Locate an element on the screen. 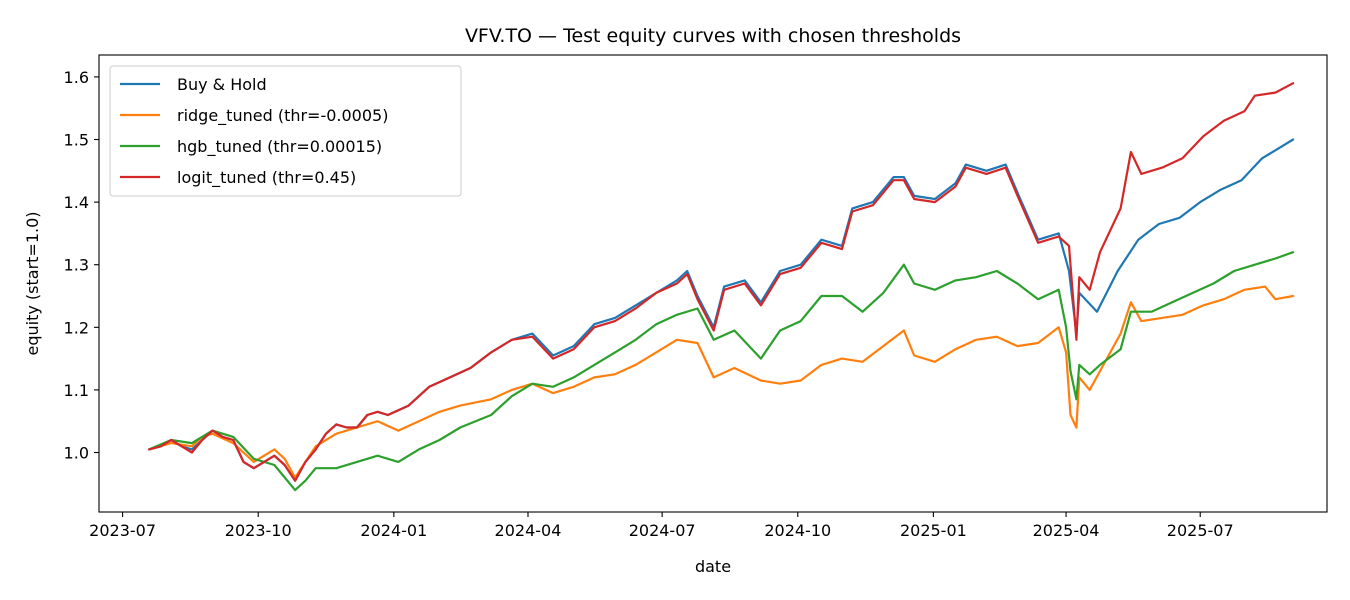 The width and height of the screenshot is (1350, 600). y-tick-label: 1.6 is located at coordinates (76, 77).